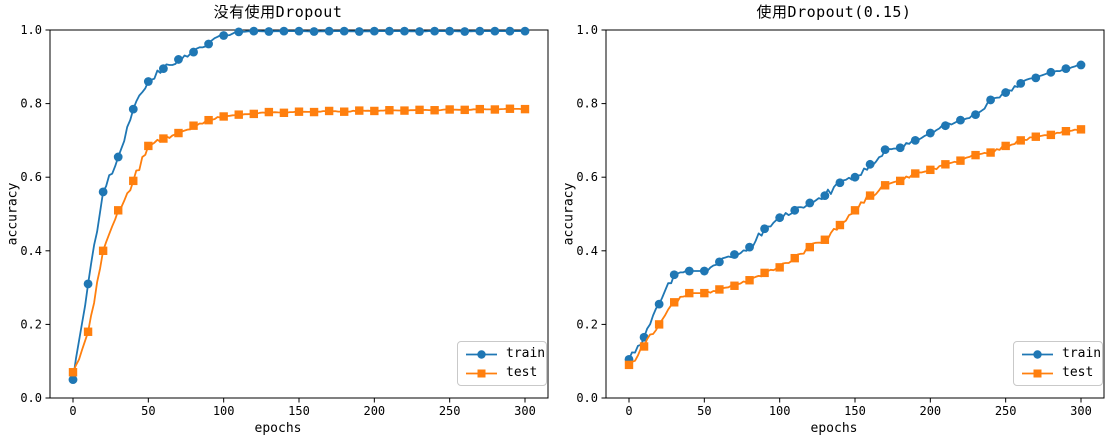 The width and height of the screenshot is (1112, 440). Describe the element at coordinates (278, 12) in the screenshot. I see `chart-title: 没有使用Dropout` at that location.